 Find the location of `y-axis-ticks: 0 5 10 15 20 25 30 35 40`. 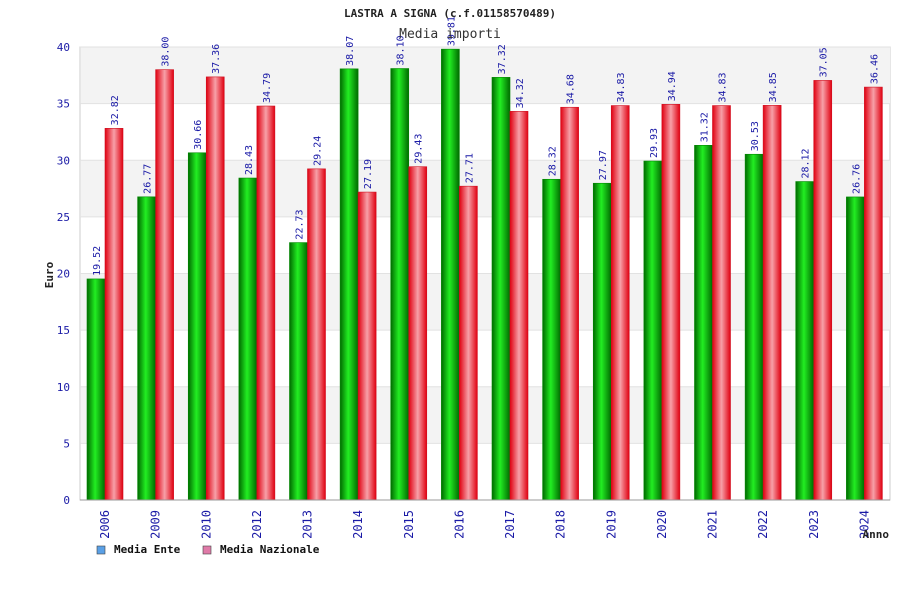

y-axis-ticks: 0 5 10 15 20 25 30 35 40 is located at coordinates (63, 274).